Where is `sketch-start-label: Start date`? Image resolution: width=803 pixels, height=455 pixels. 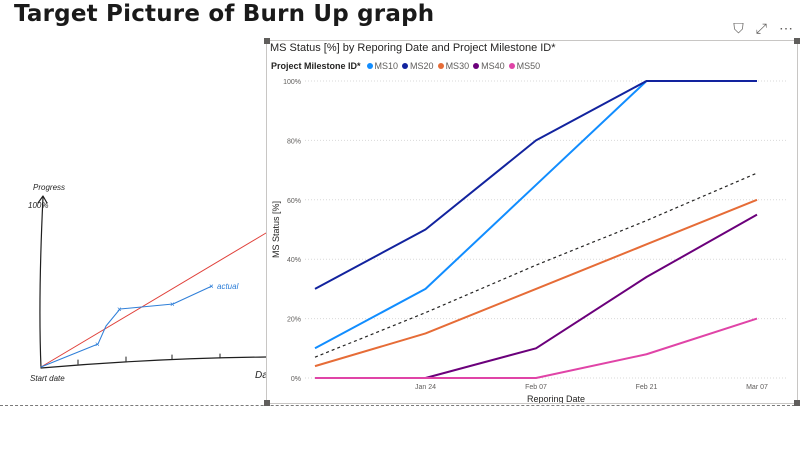
sketch-start-label: Start date is located at coordinates (47, 378).